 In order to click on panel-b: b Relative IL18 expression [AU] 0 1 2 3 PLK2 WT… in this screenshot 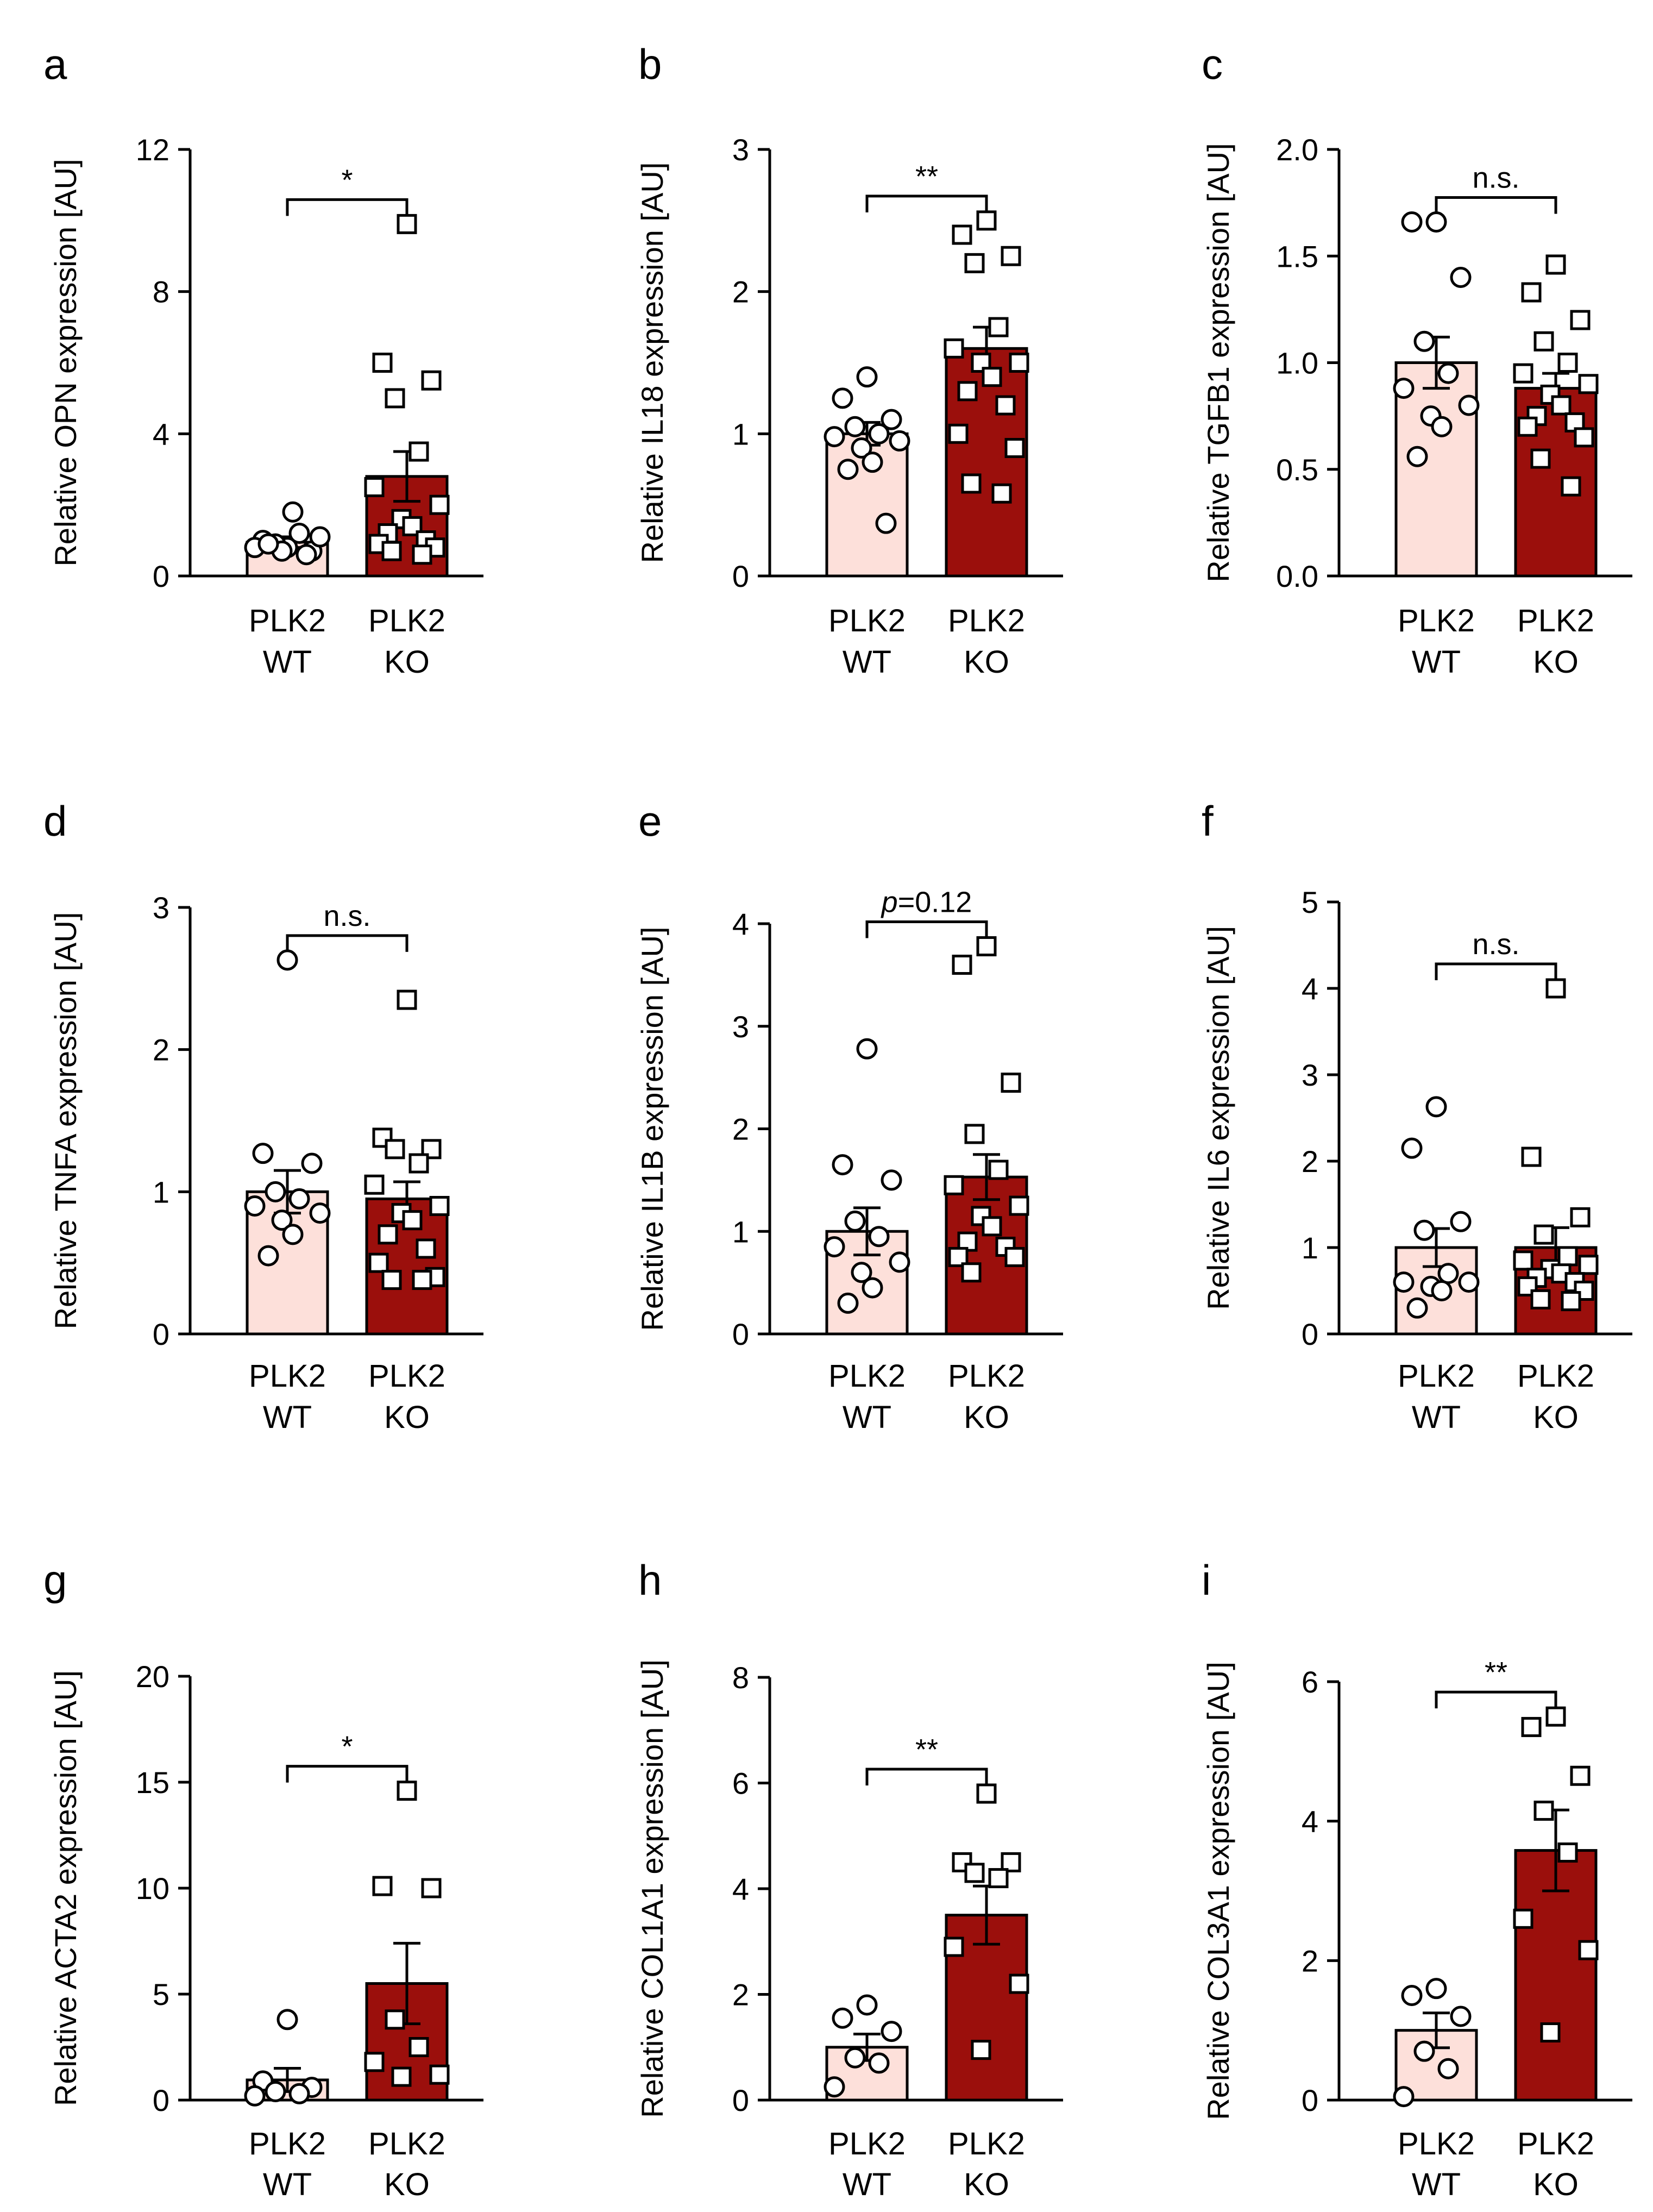, I will do `click(849, 360)`.